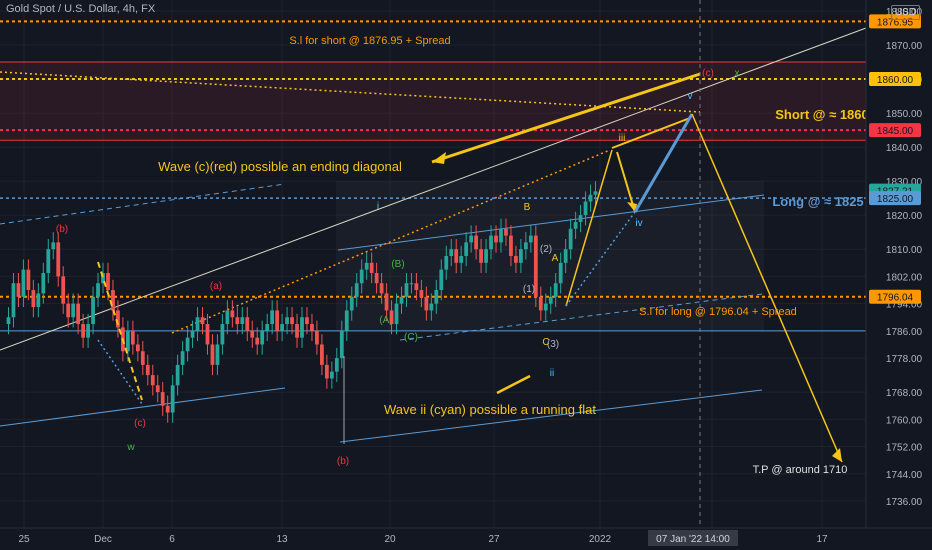  What do you see at coordinates (895, 80) in the screenshot?
I see `price-tag: 1860.00` at bounding box center [895, 80].